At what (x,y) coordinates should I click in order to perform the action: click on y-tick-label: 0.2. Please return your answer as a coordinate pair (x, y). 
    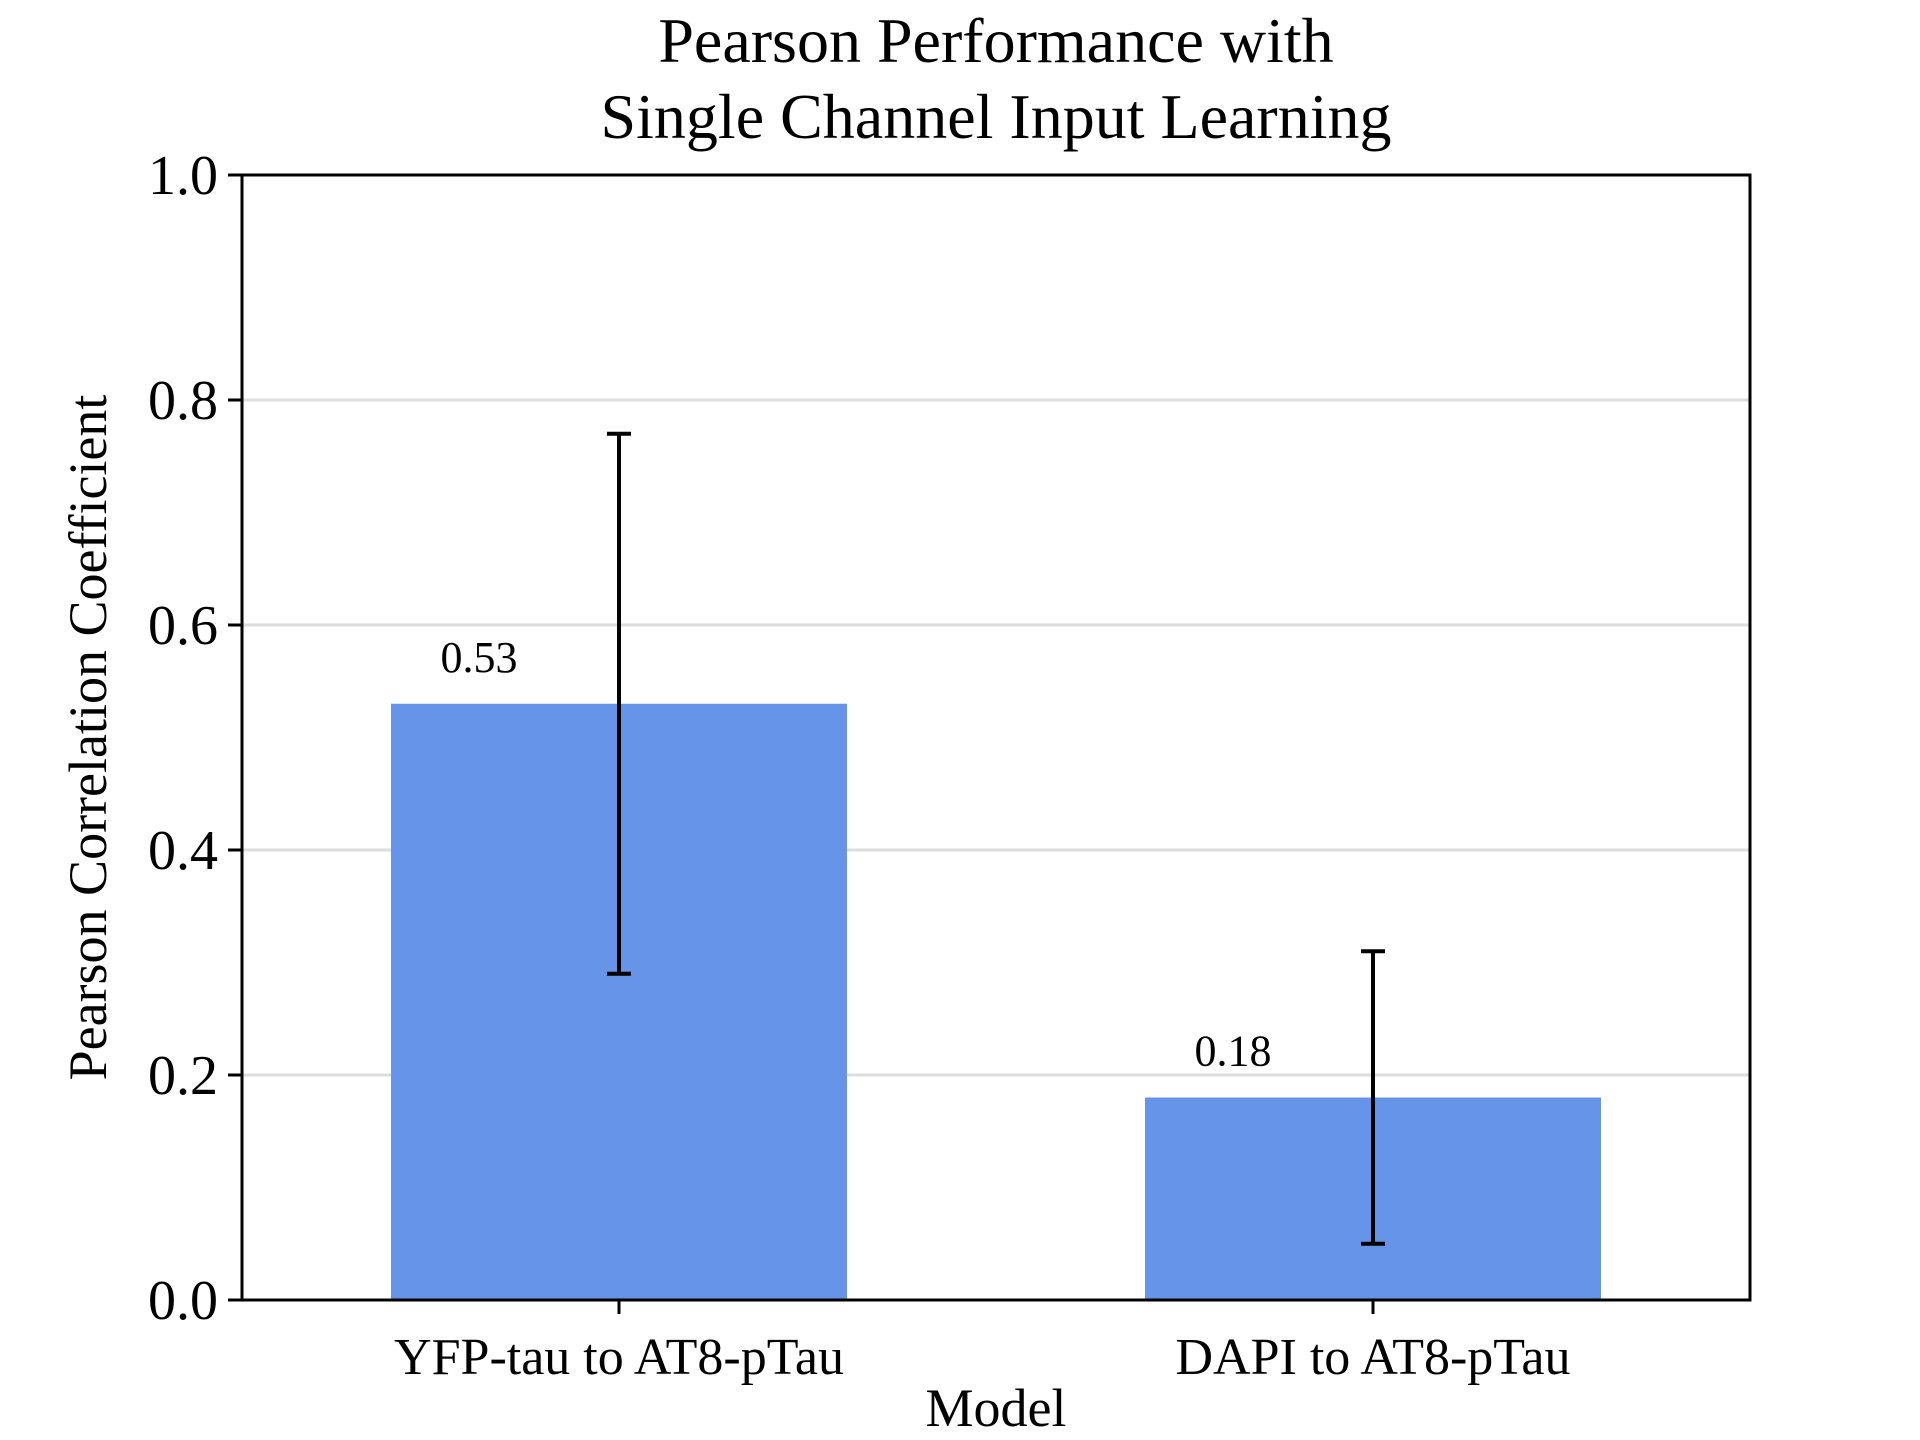
    Looking at the image, I should click on (183, 1076).